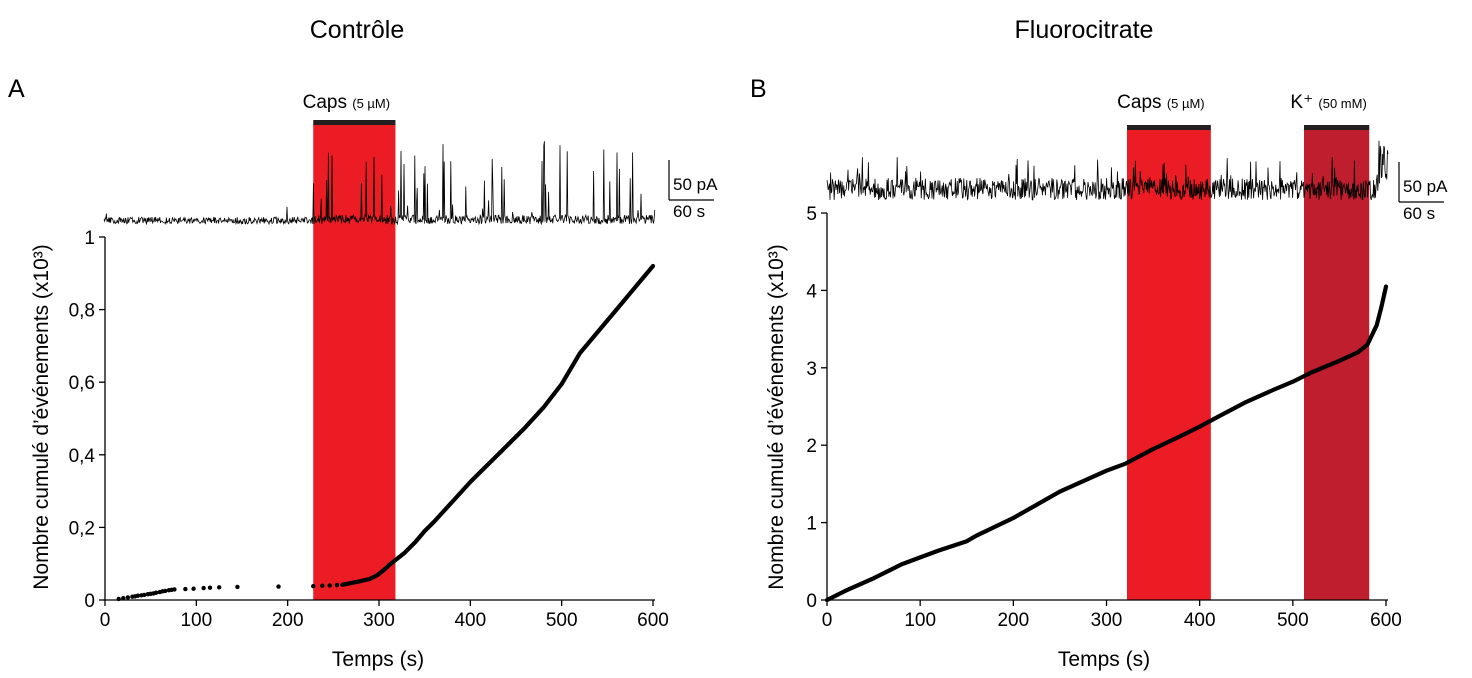 The width and height of the screenshot is (1472, 678). I want to click on panel-a-y-tick-label: 0,4, so click(82, 456).